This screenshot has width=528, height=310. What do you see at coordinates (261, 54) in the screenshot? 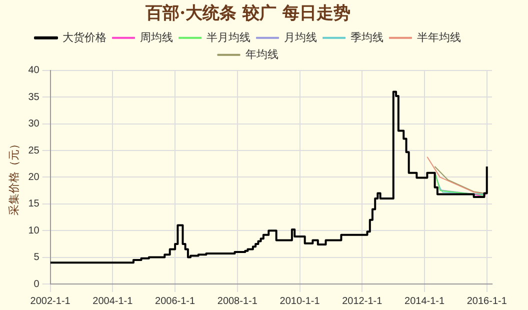
I see `legend-label: 年均线` at bounding box center [261, 54].